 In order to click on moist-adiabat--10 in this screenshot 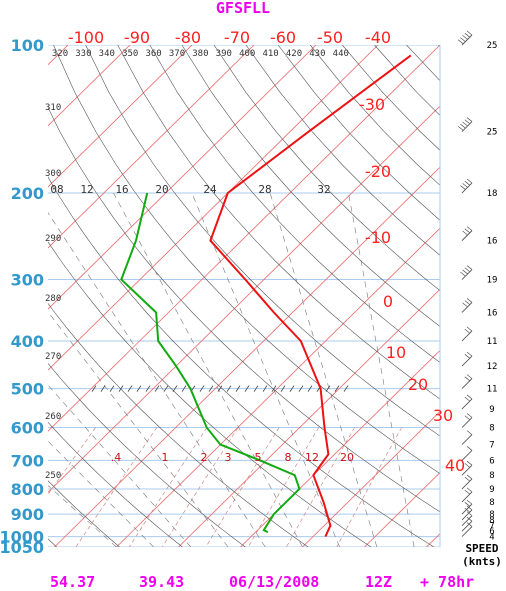, I will do `click(82, 369)`.